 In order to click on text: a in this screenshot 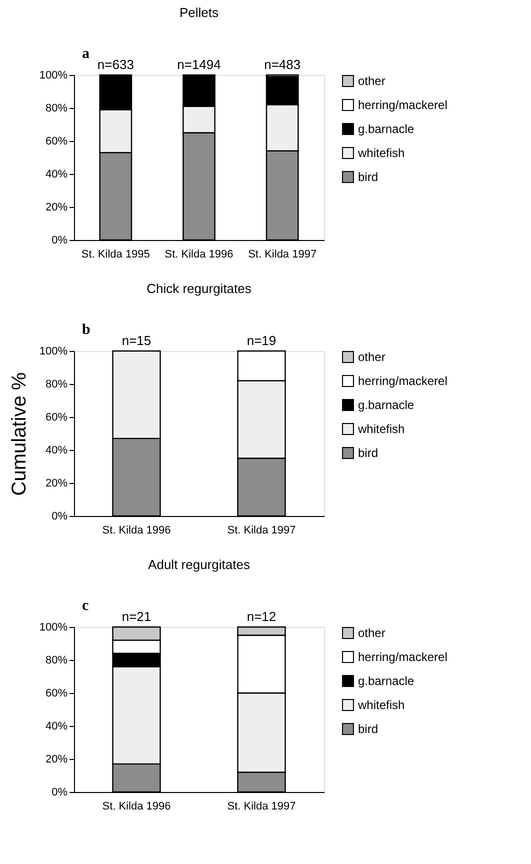, I will do `click(86, 54)`.